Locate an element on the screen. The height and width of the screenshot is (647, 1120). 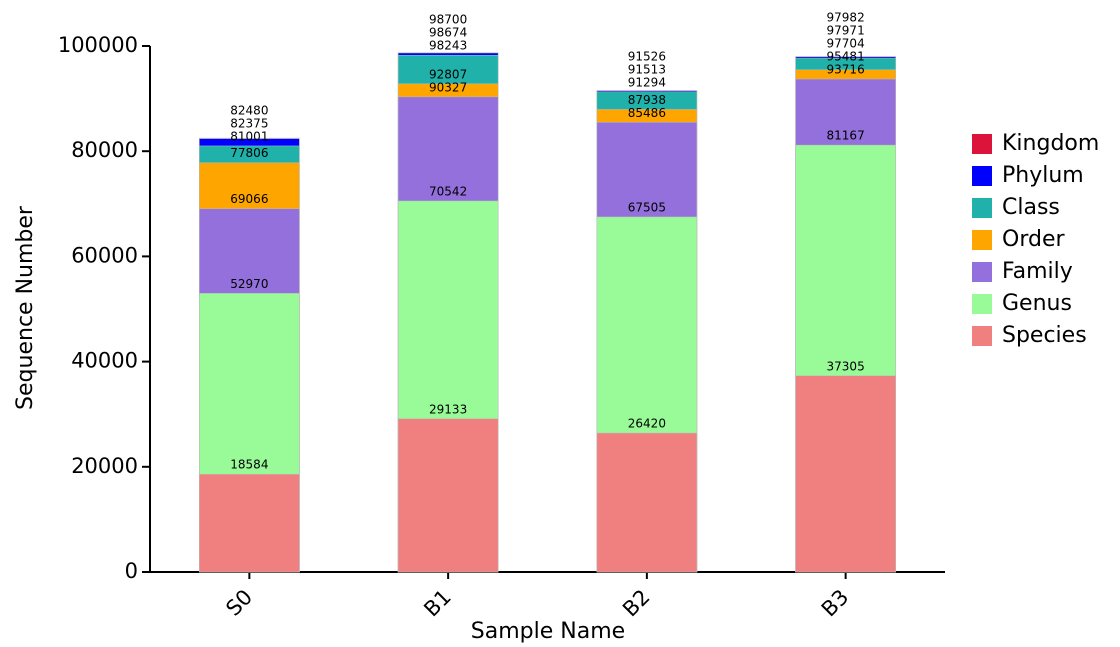
value-label: 91526 is located at coordinates (647, 56).